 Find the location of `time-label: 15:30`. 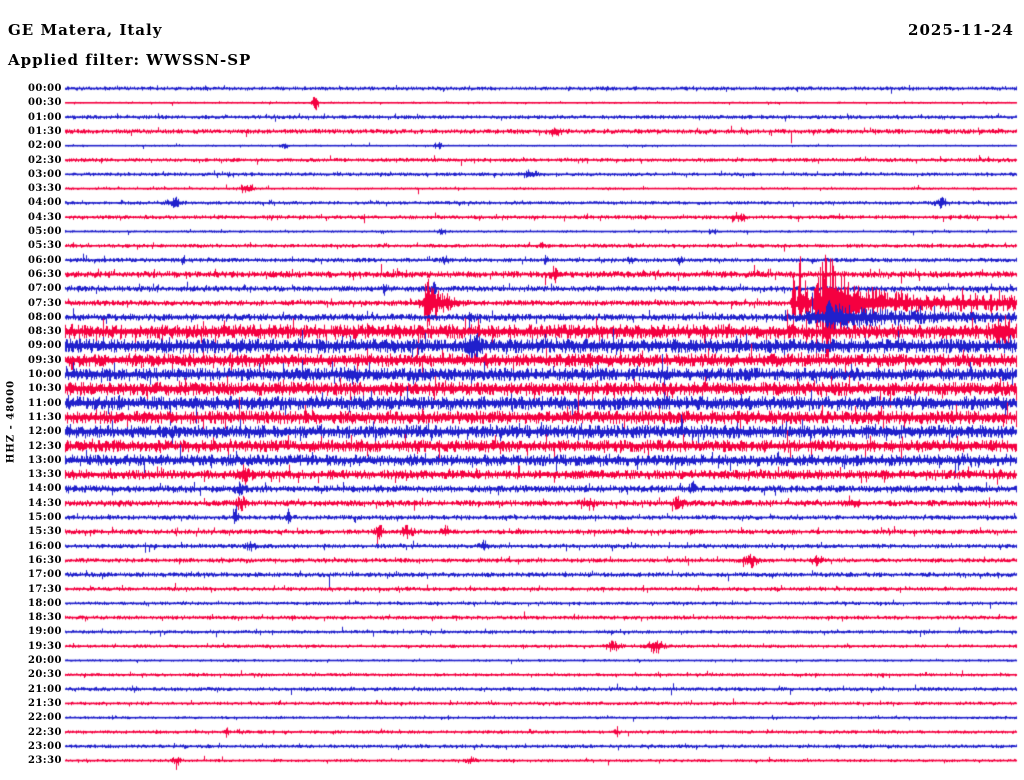

time-label: 15:30 is located at coordinates (44, 532).